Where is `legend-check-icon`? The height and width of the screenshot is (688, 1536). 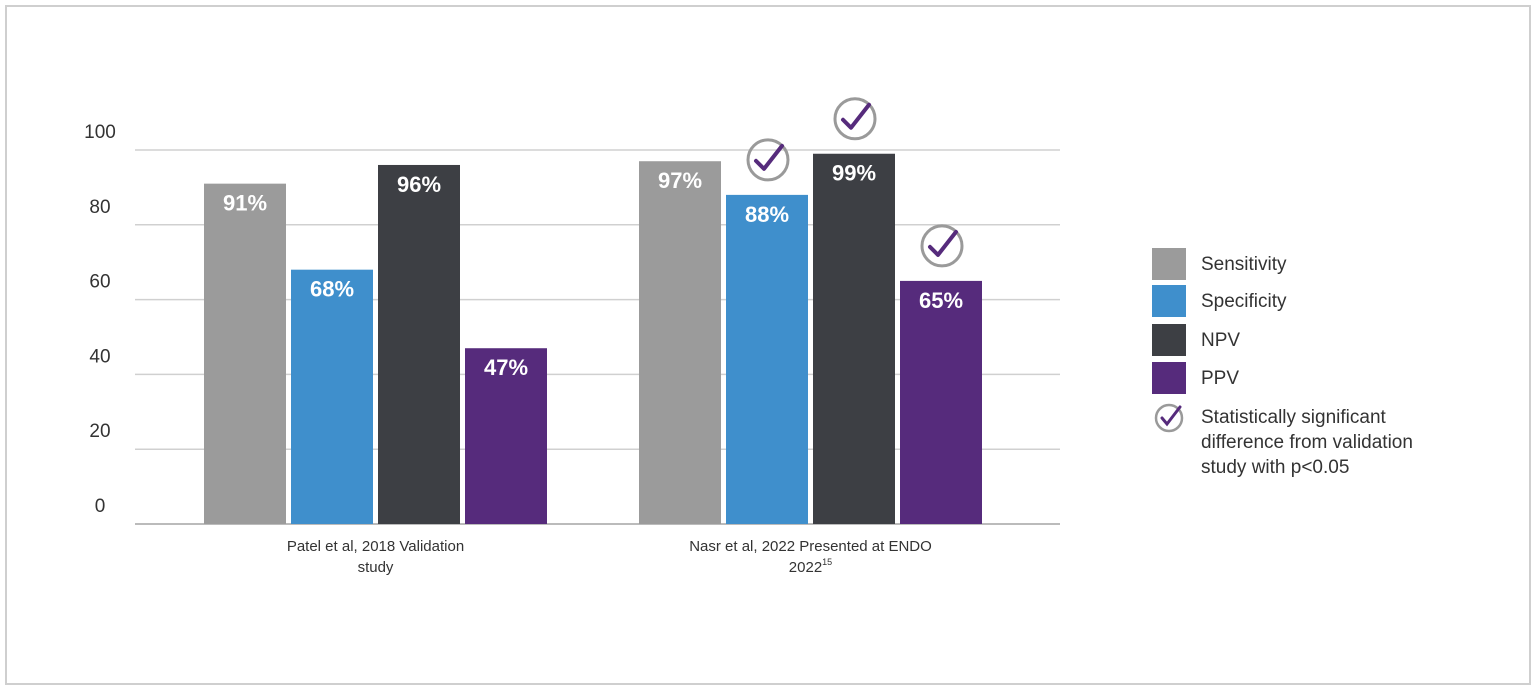
legend-check-icon is located at coordinates (1169, 418).